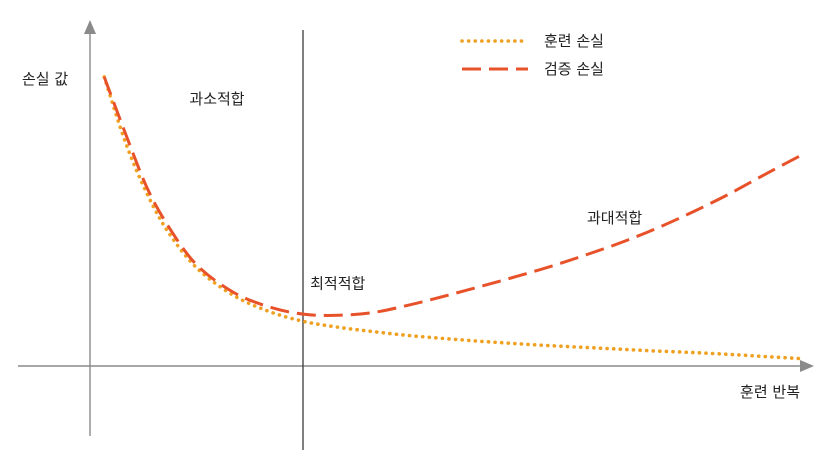 The height and width of the screenshot is (468, 819). What do you see at coordinates (770, 392) in the screenshot?
I see `x-axis-label: 훈련 반복` at bounding box center [770, 392].